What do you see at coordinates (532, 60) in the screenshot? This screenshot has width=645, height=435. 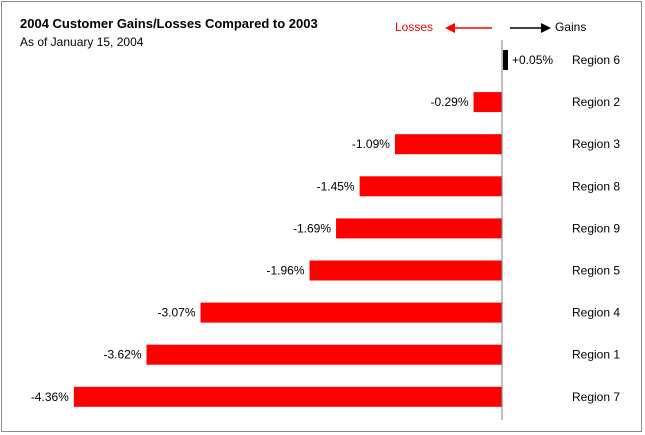 I see `value-label: +0.05%` at bounding box center [532, 60].